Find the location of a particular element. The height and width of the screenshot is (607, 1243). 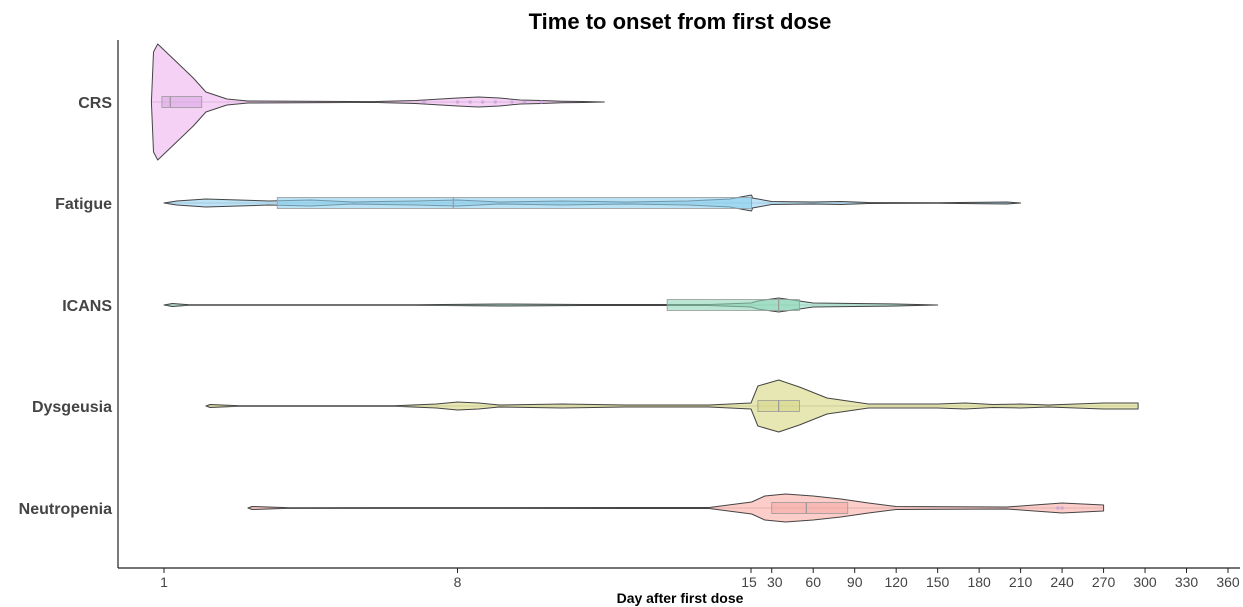

x-tick-label-60: 60 is located at coordinates (813, 582).